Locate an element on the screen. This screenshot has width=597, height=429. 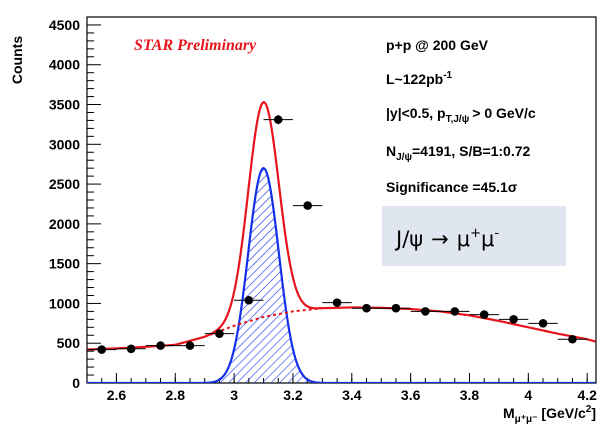
y-tick-label: 500 is located at coordinates (69, 343).